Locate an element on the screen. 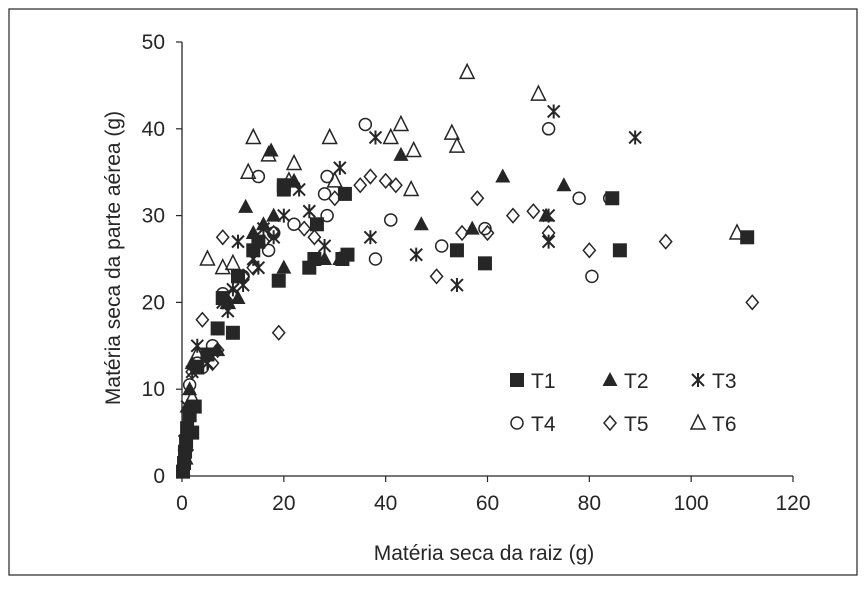  legend-marker-t5 is located at coordinates (610, 423).